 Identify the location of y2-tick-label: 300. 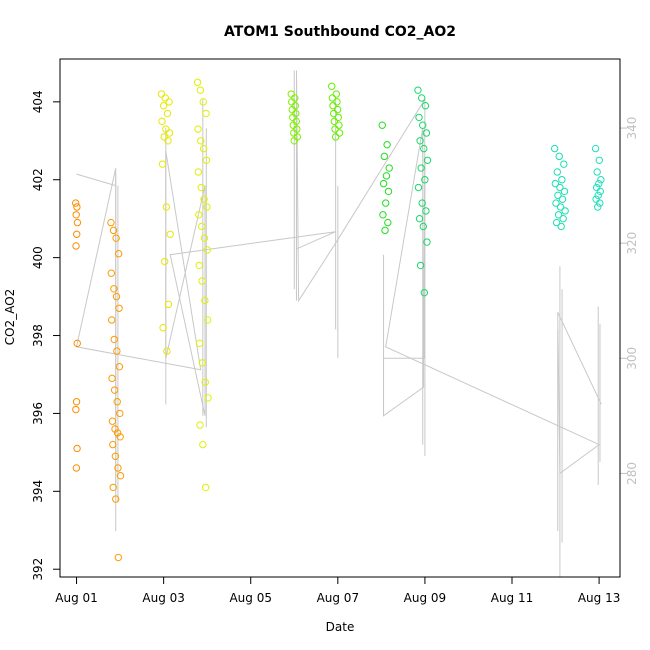
(632, 358).